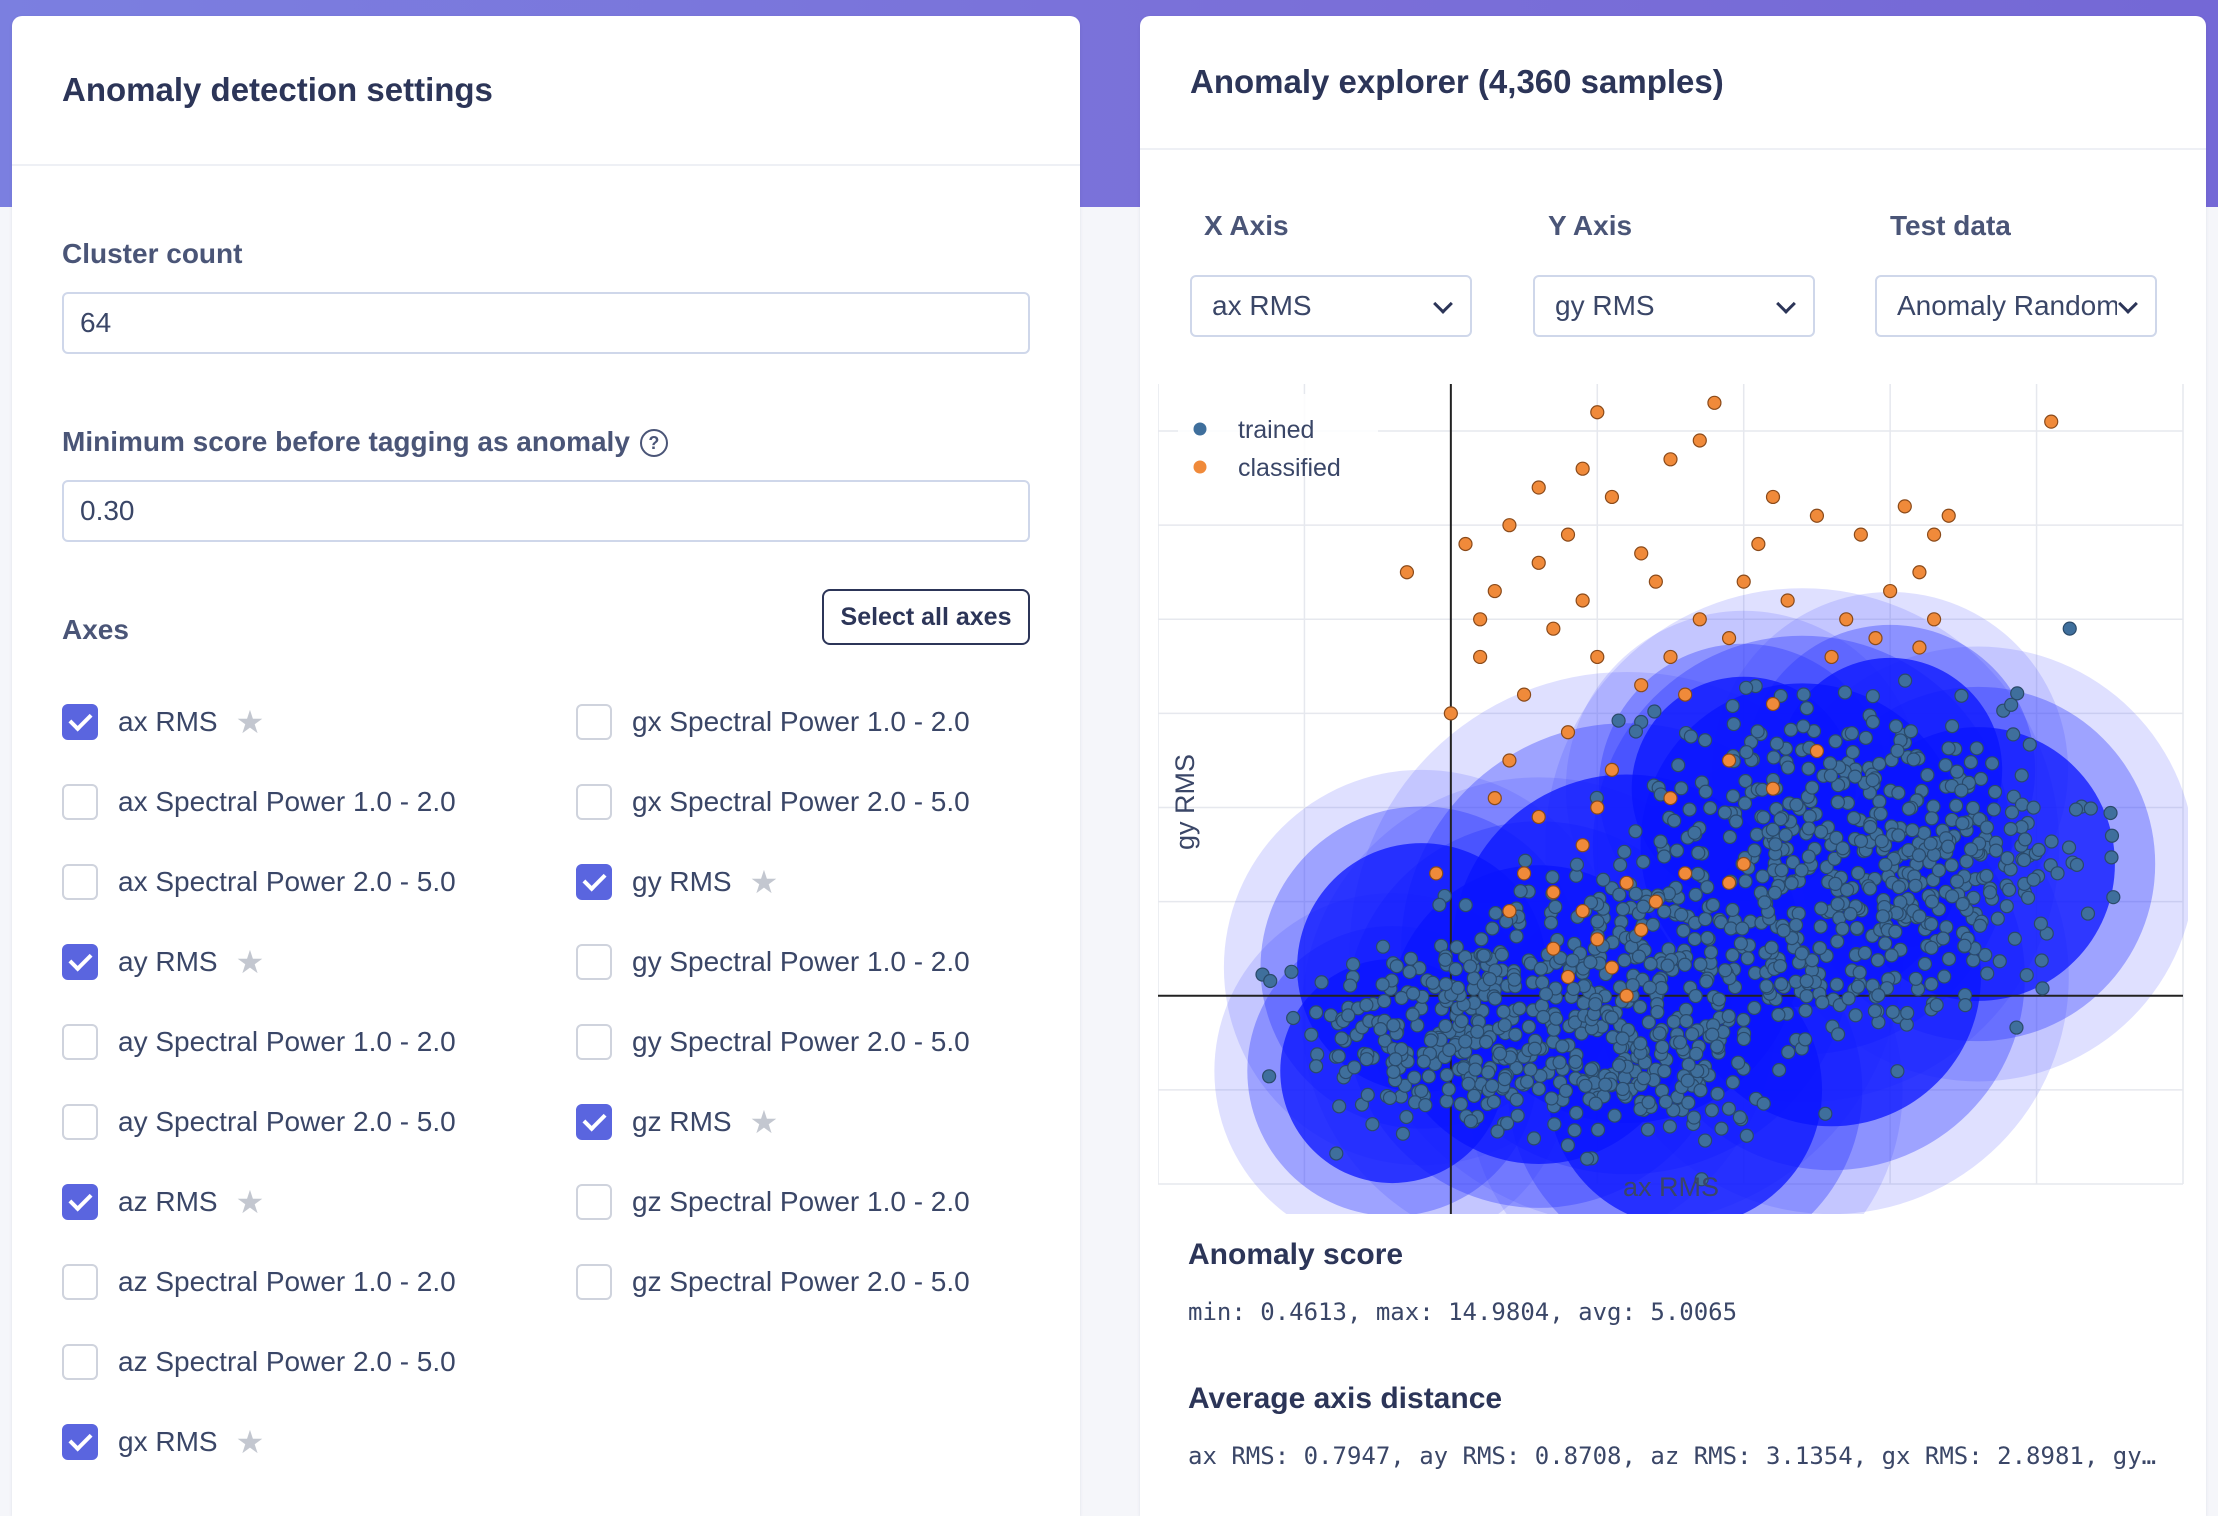  Describe the element at coordinates (168, 1201) in the screenshot. I see `axis-option-label: az RMS` at that location.